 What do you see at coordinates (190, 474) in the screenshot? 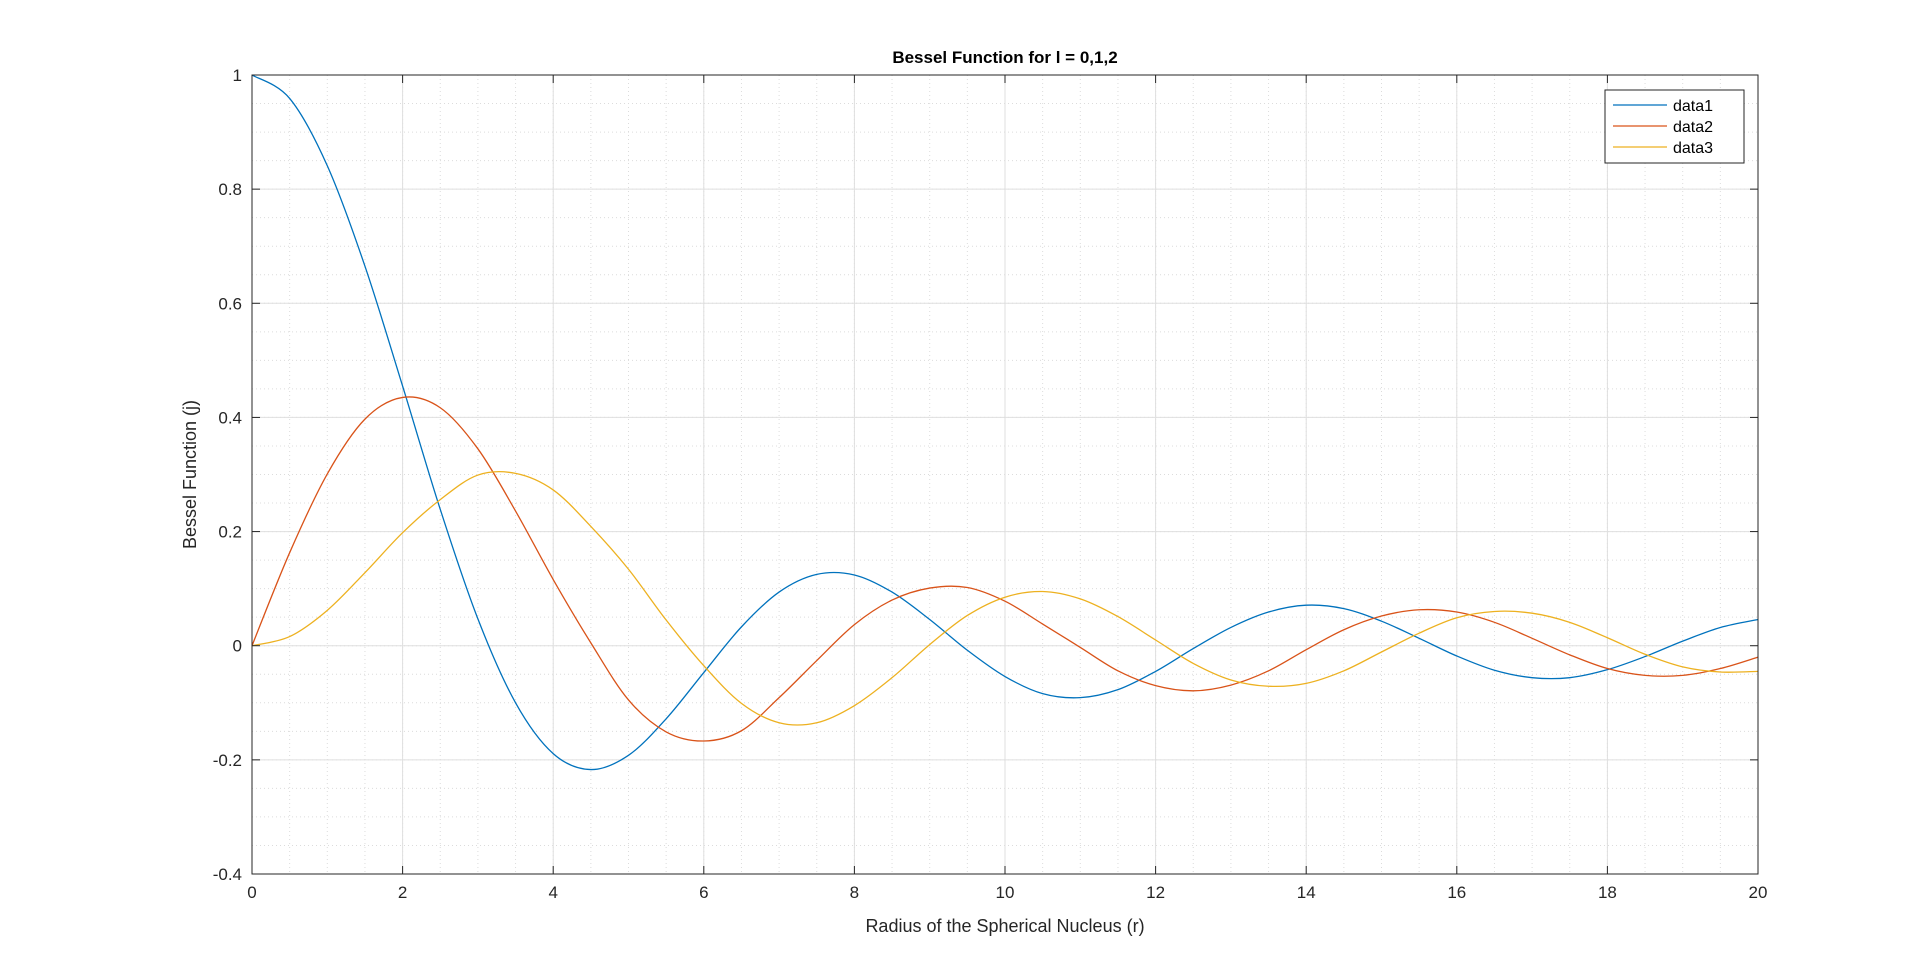
I see `y-axis-label: Bessel Function (j)` at bounding box center [190, 474].